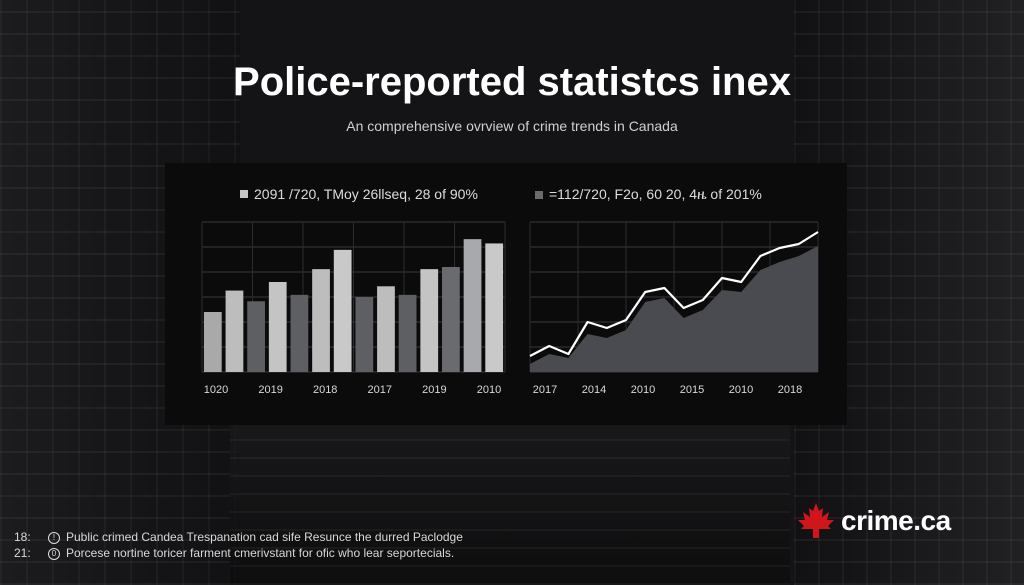 Image resolution: width=1024 pixels, height=585 pixels. What do you see at coordinates (545, 390) in the screenshot?
I see `area-x-tick-label: 2017` at bounding box center [545, 390].